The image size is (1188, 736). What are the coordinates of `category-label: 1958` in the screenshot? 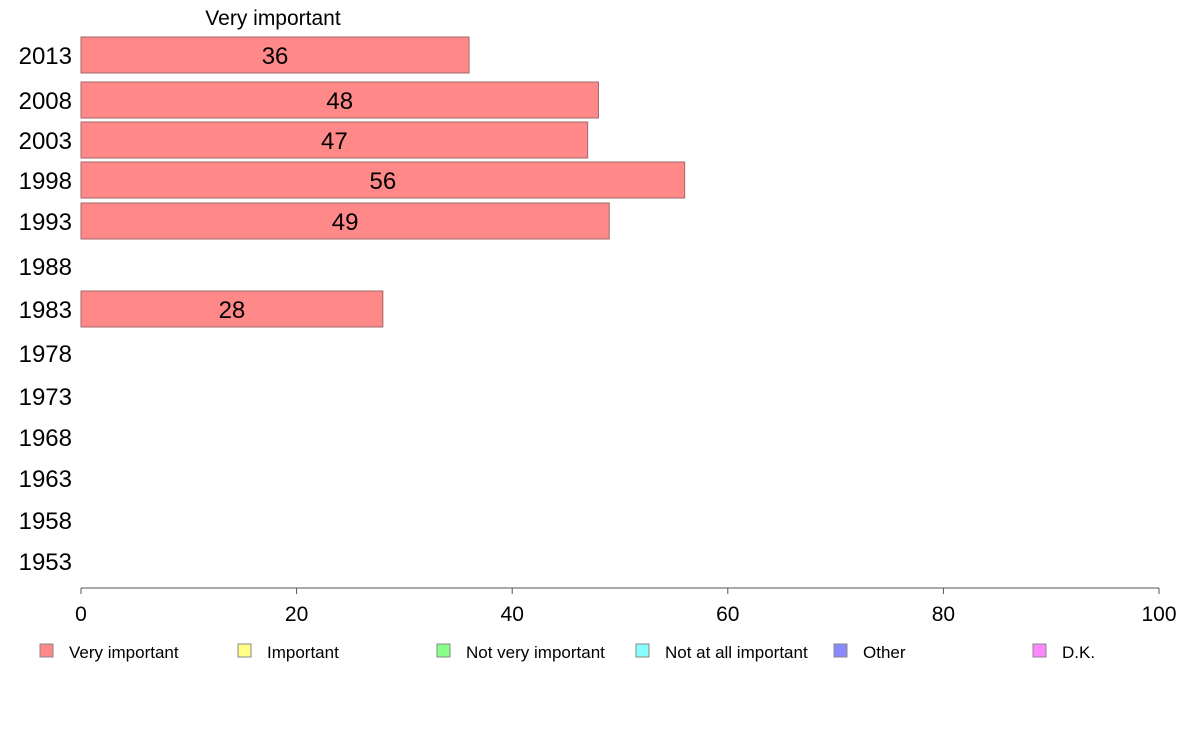 It's located at (45, 521).